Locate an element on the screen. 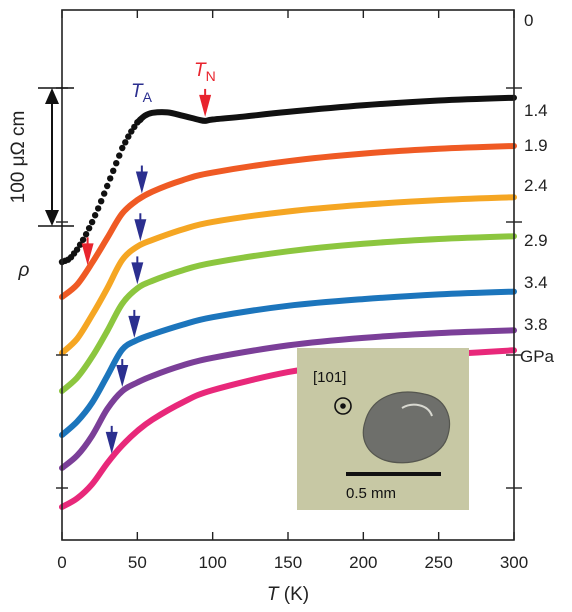  pressure-label: 1.9 is located at coordinates (536, 145).